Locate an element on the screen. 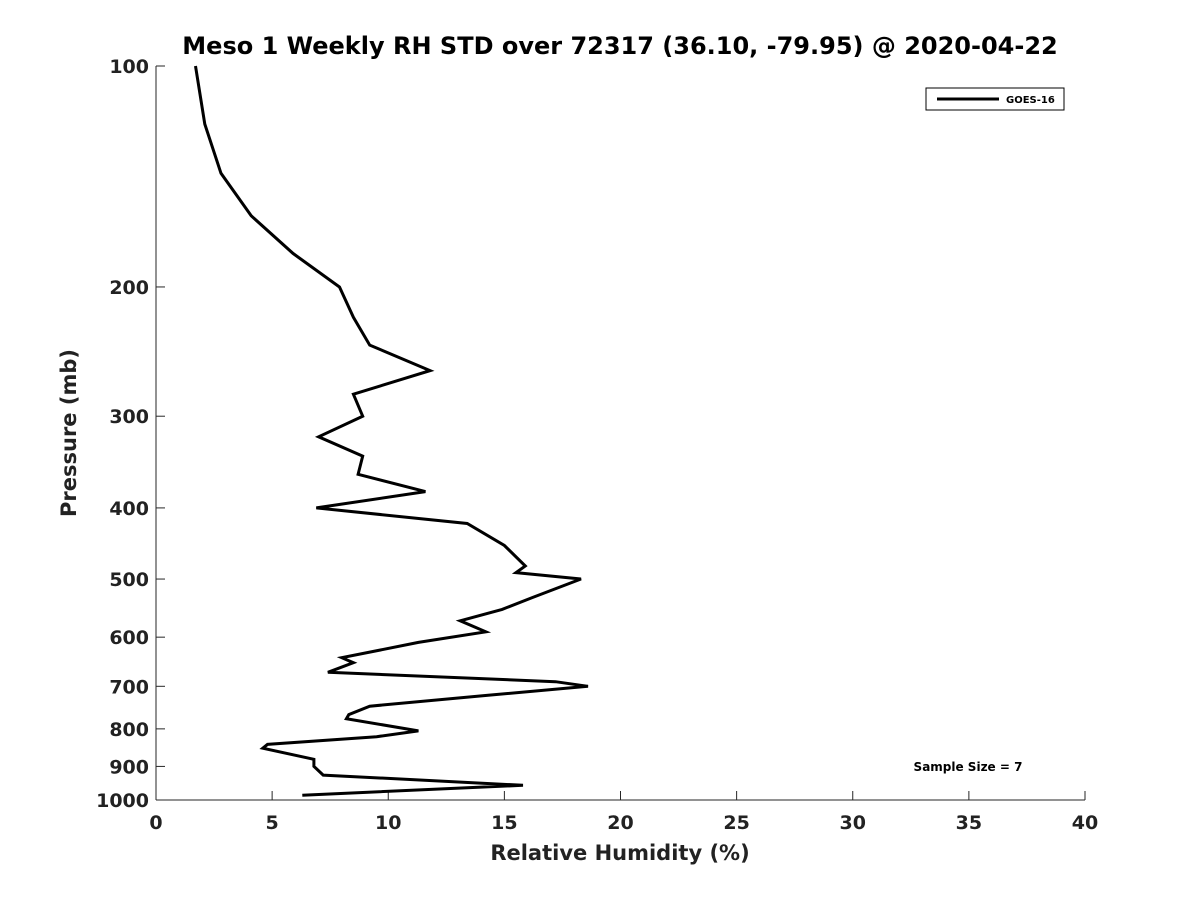  x-tick-label: 0 is located at coordinates (155, 823).